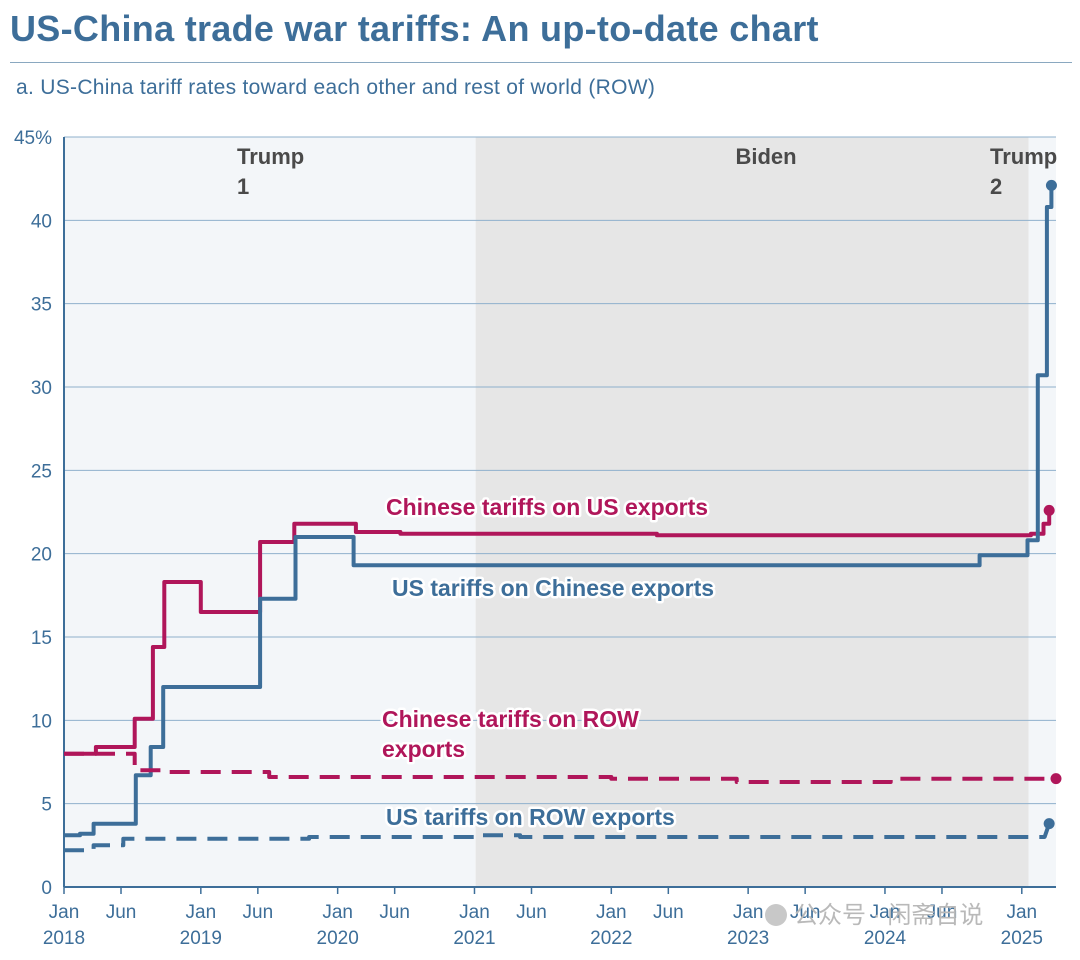 The width and height of the screenshot is (1080, 960). I want to click on y-tick-label-0: 45%, so click(33, 138).